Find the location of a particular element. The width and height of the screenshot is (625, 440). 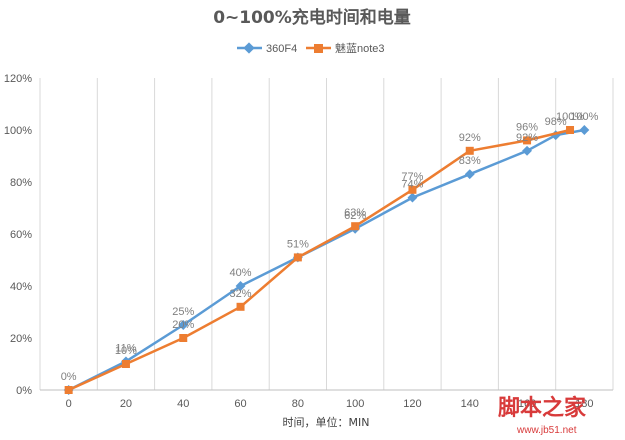

watermark-text: 脚本之家 is located at coordinates (542, 408).